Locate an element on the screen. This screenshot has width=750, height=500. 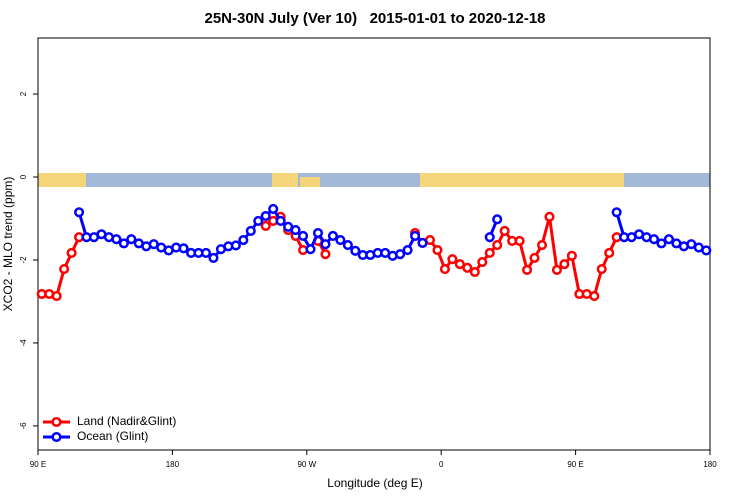
y-tick-label: -4 is located at coordinates (23, 343).